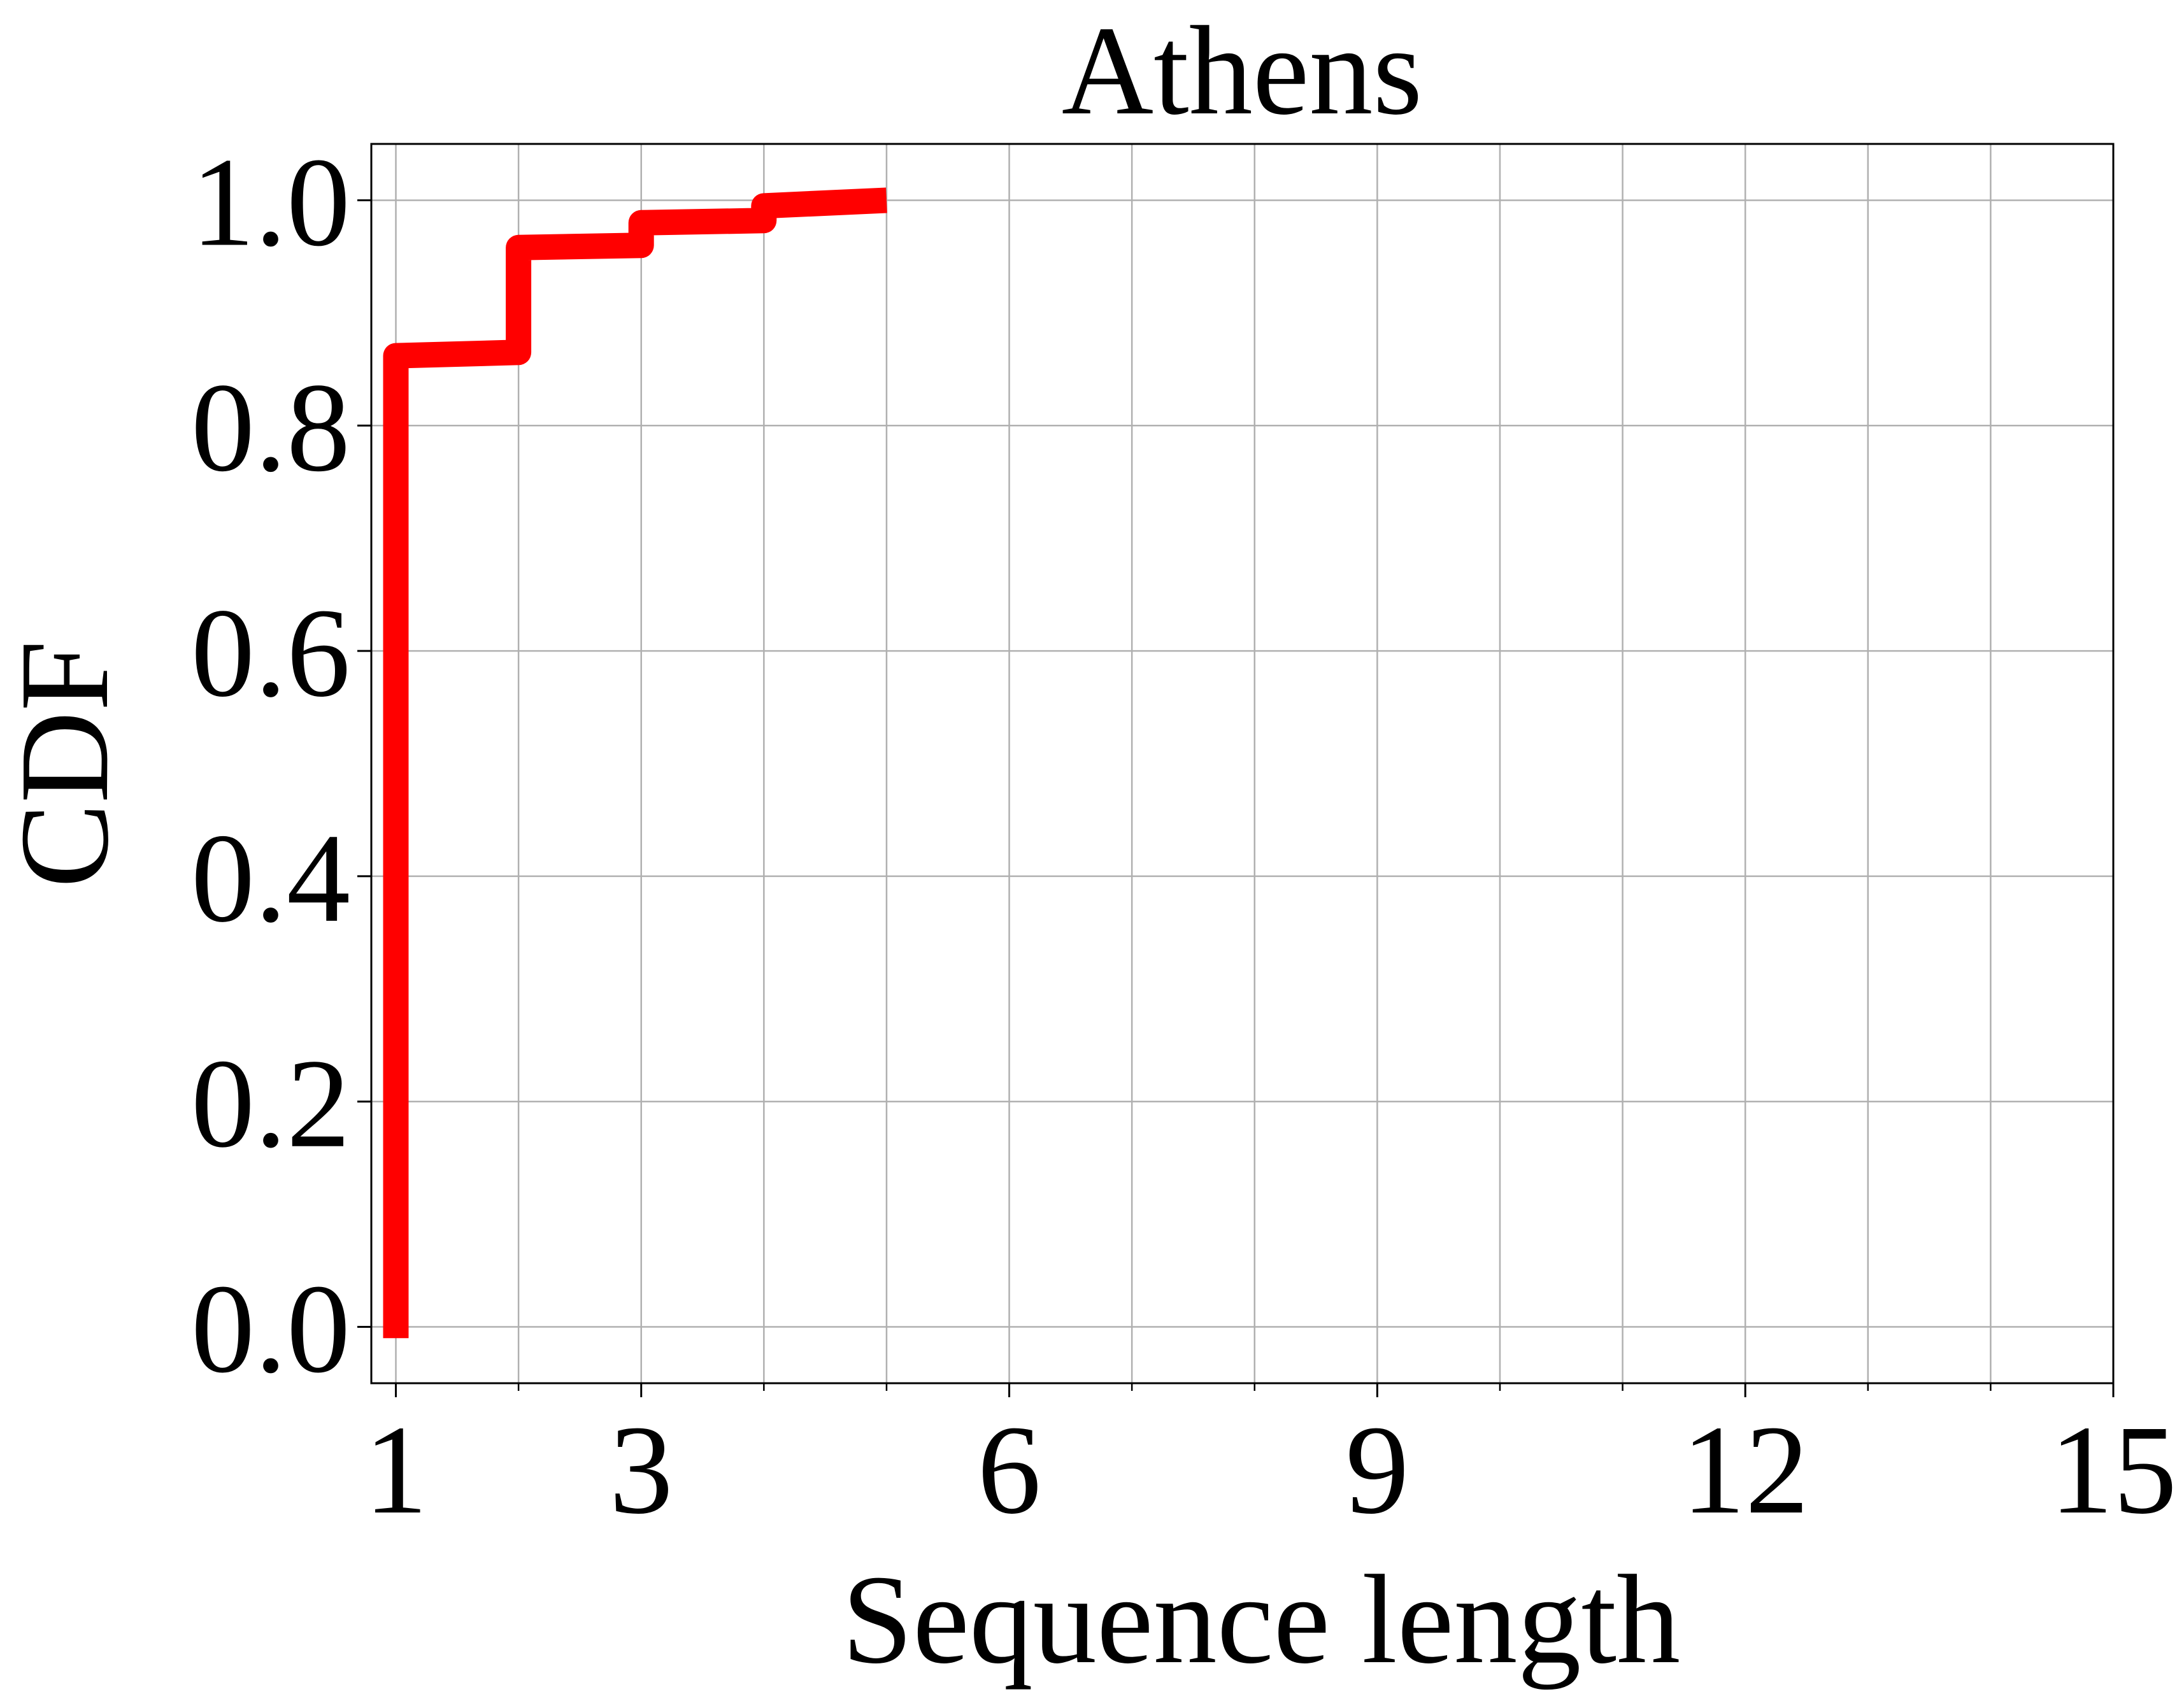 The image size is (2184, 1701). I want to click on x-tick-label: 3, so click(641, 1470).